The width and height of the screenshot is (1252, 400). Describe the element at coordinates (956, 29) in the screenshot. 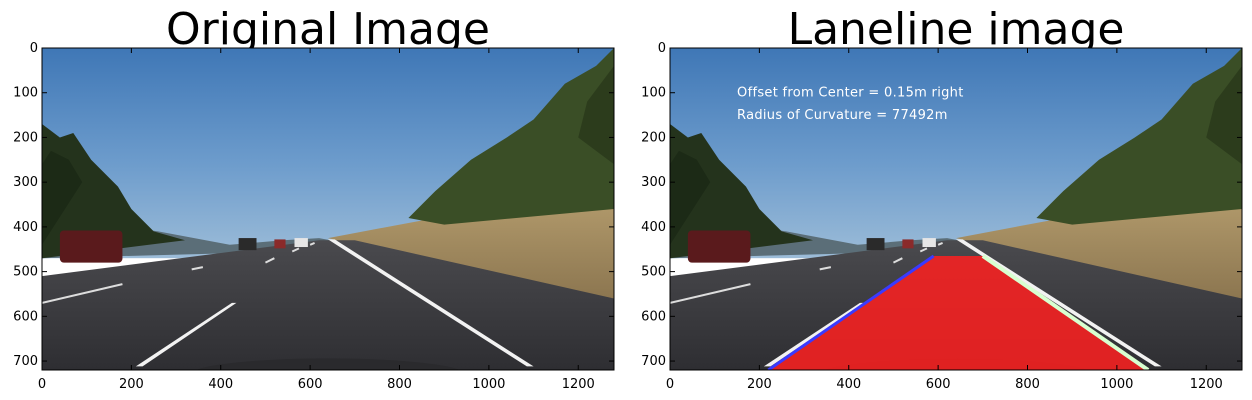

I see `panel-title: Laneline image` at that location.